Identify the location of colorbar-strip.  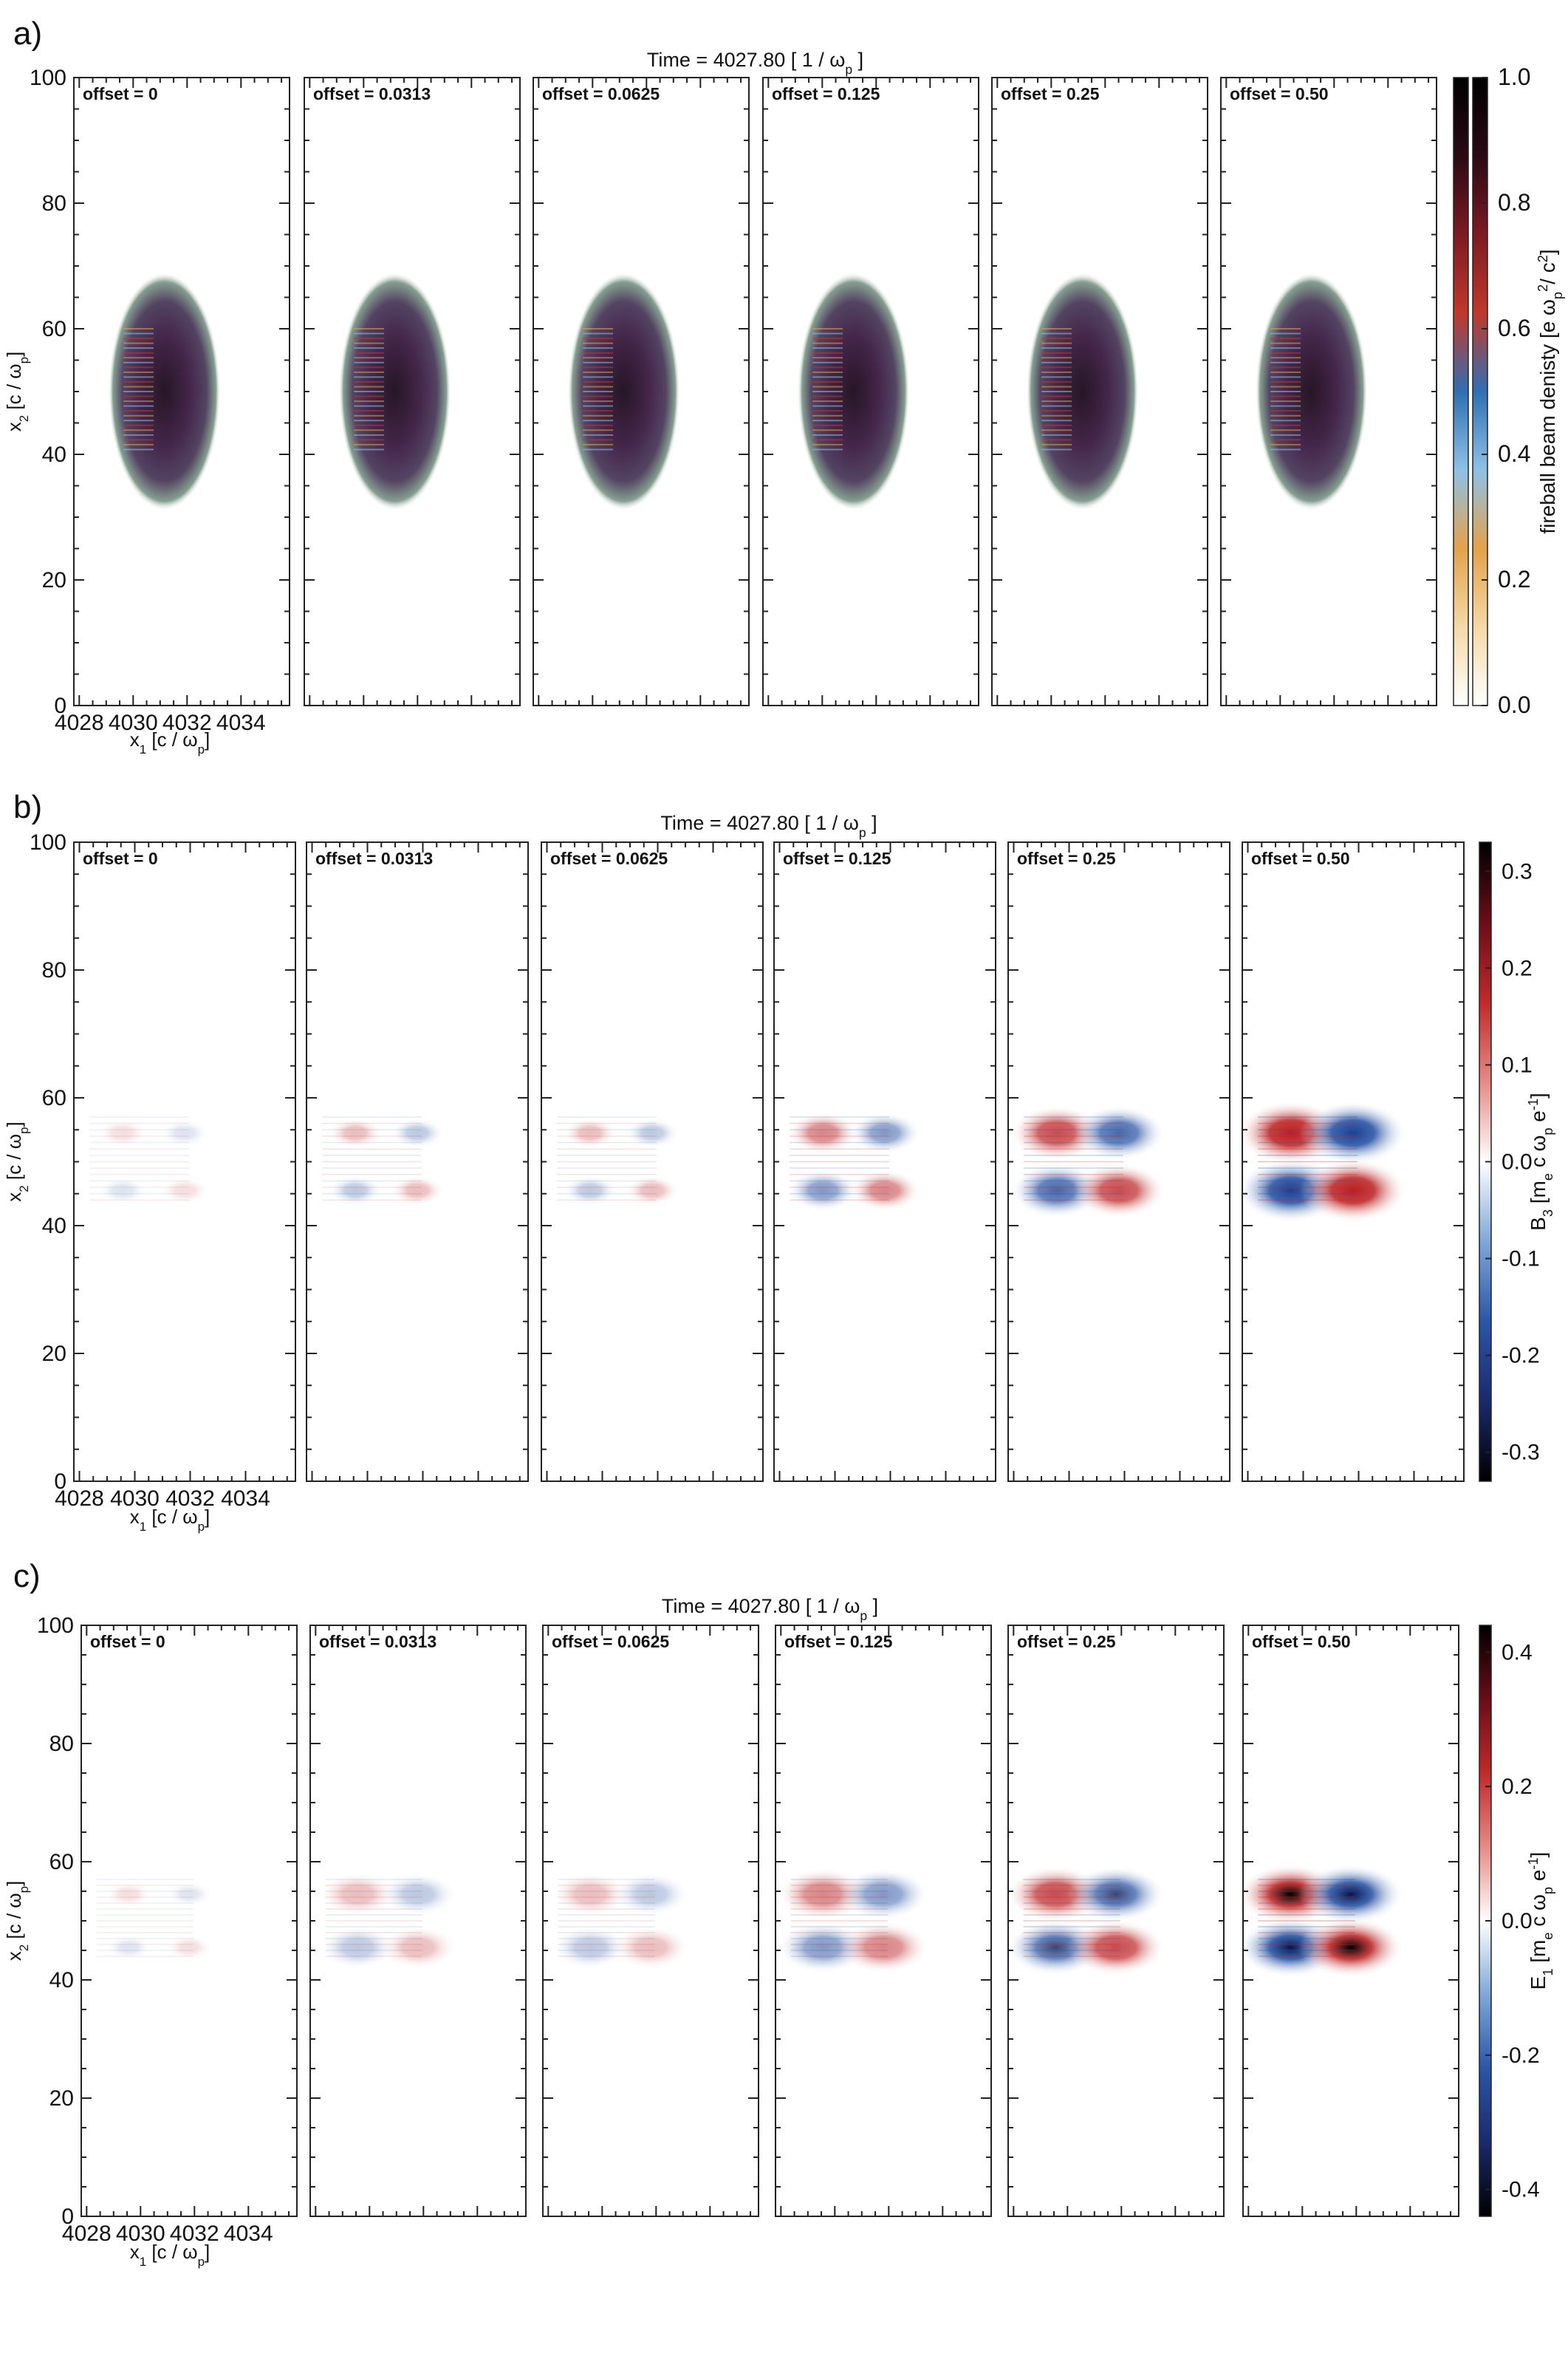
(1461, 391).